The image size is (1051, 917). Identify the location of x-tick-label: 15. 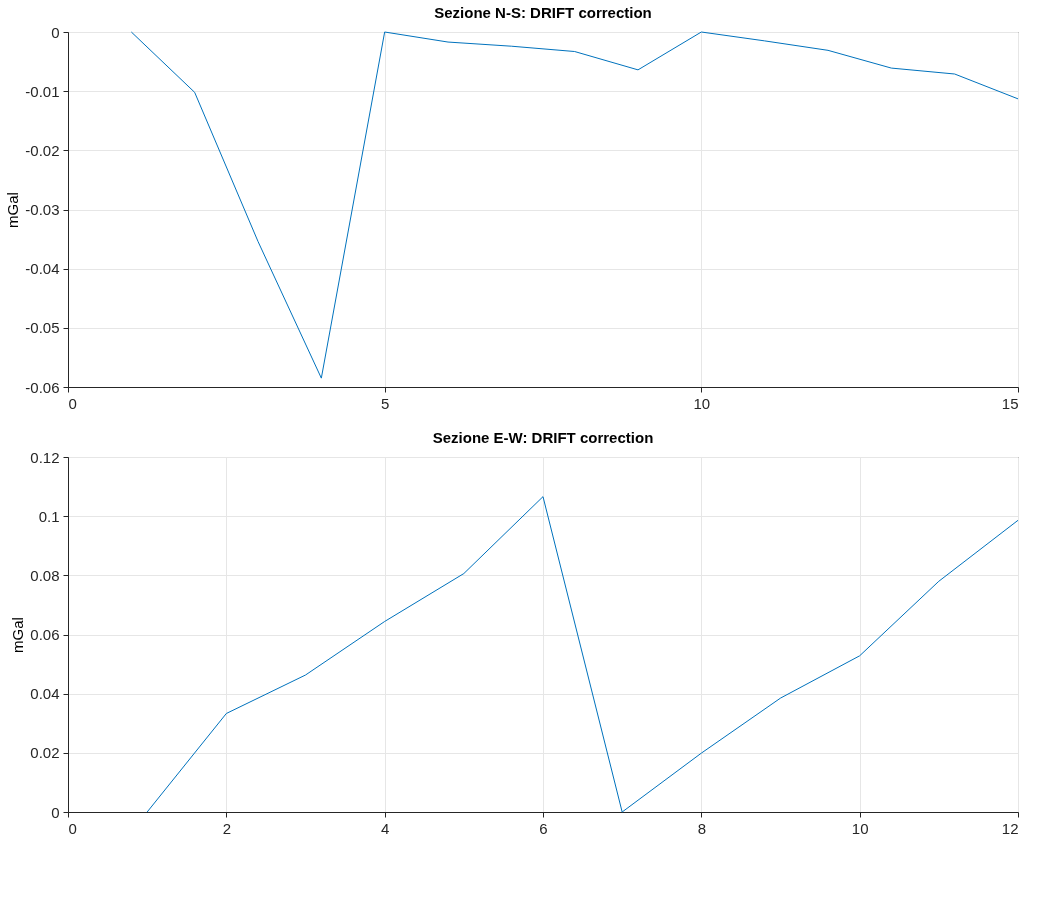
(1010, 403).